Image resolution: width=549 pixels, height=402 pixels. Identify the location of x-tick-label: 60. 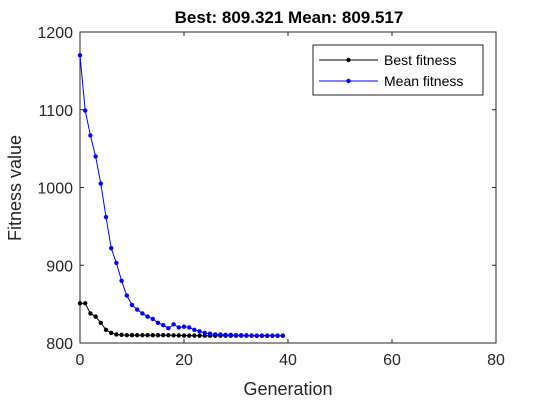
(392, 360).